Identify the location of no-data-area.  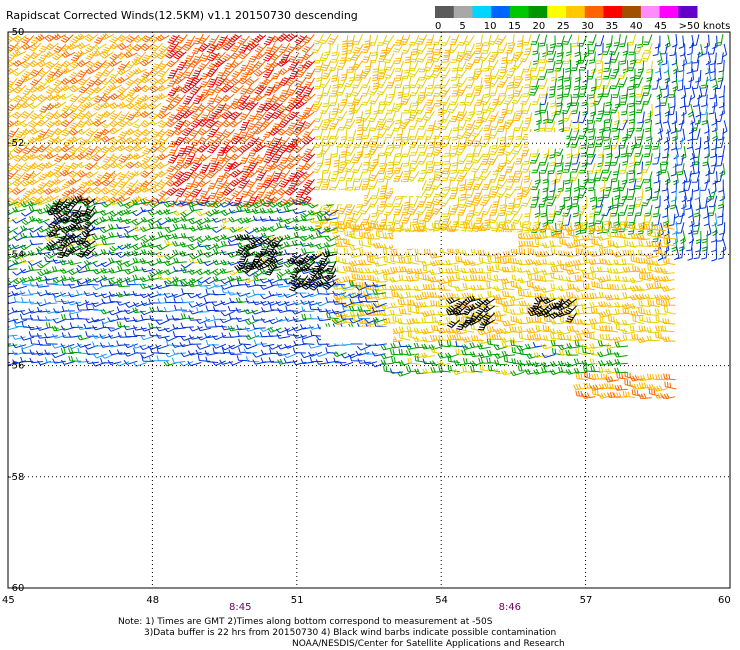
(542, 493).